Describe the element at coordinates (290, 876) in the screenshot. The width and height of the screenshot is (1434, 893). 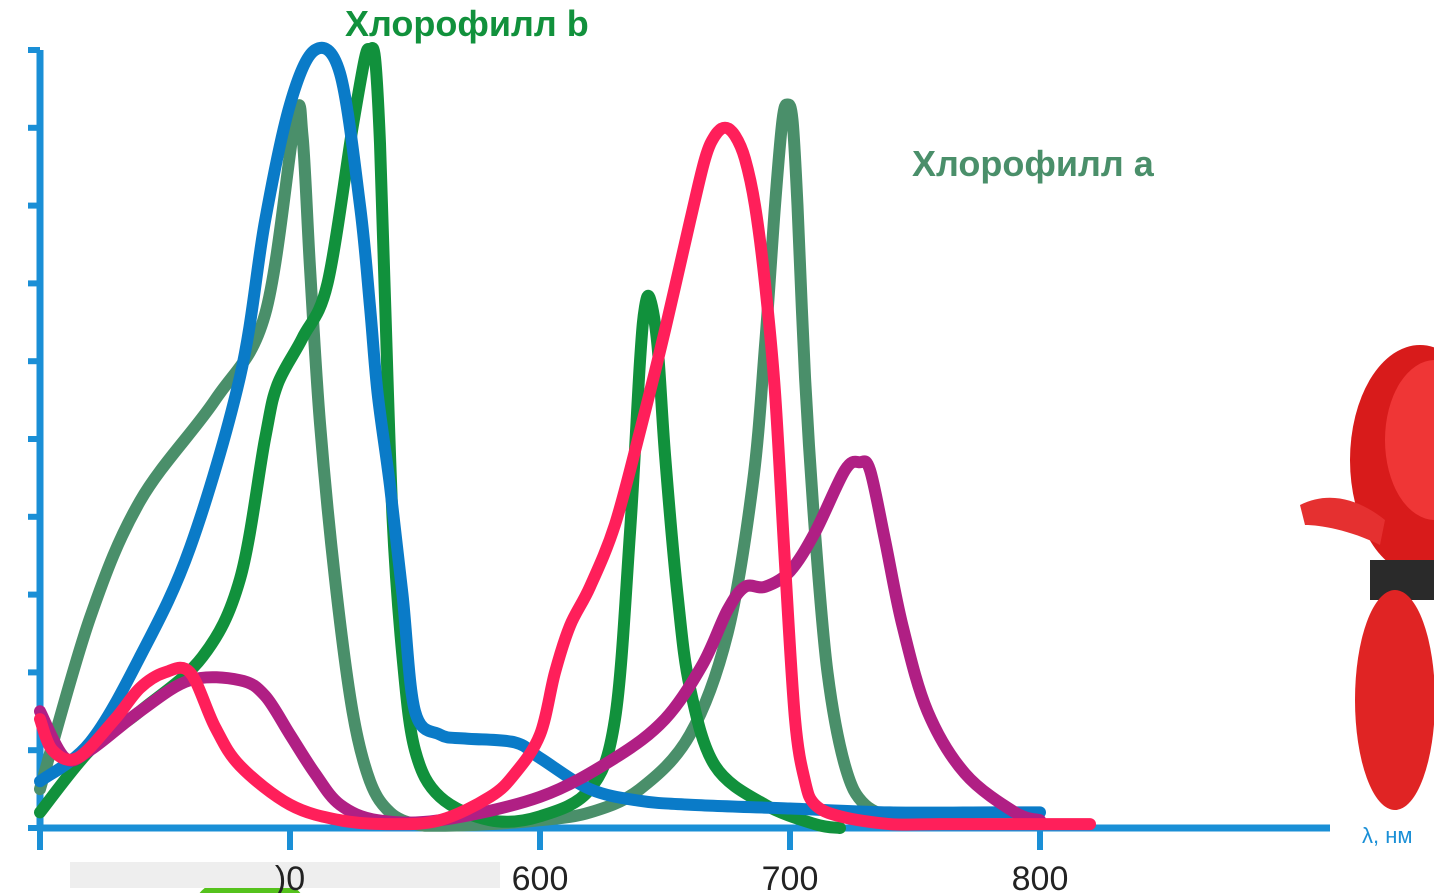
I see `x-tick-label: )0` at that location.